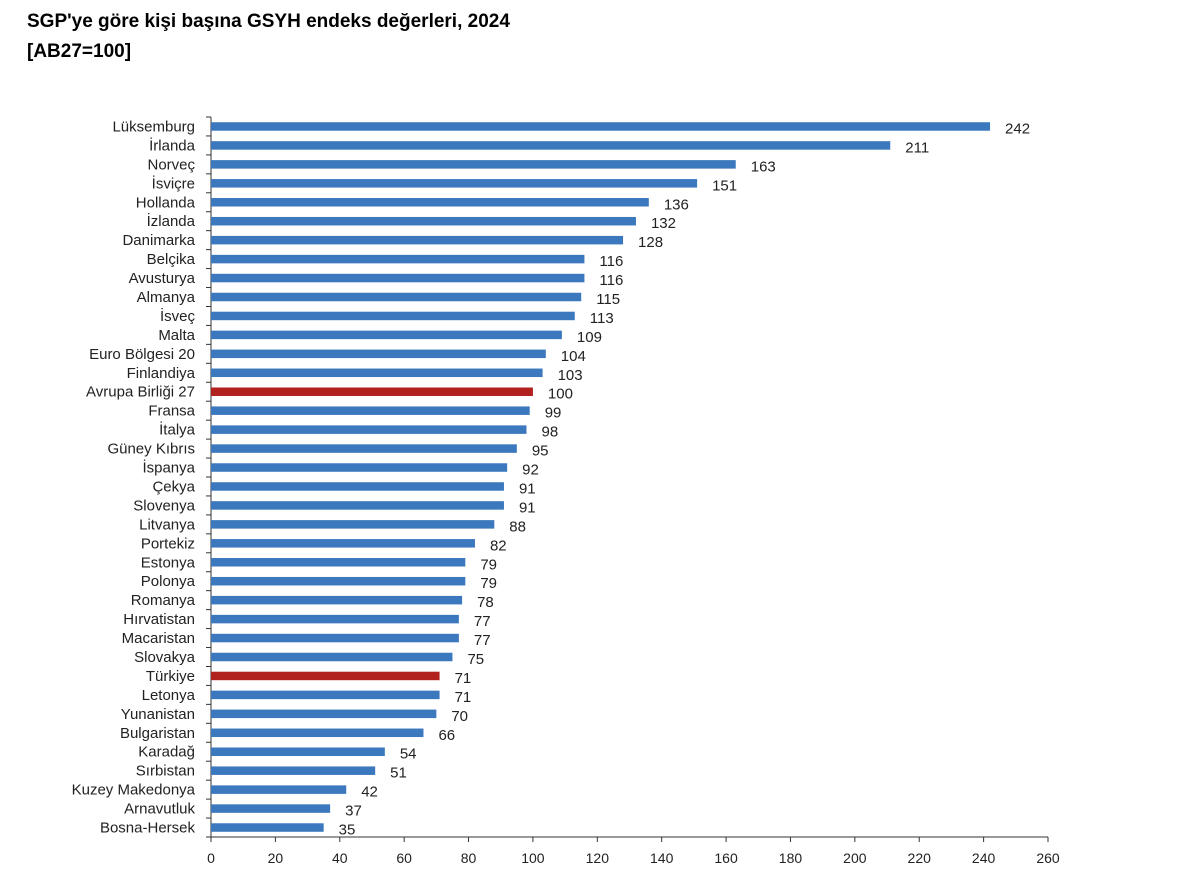  What do you see at coordinates (485, 602) in the screenshot?
I see `value-label: 78` at bounding box center [485, 602].